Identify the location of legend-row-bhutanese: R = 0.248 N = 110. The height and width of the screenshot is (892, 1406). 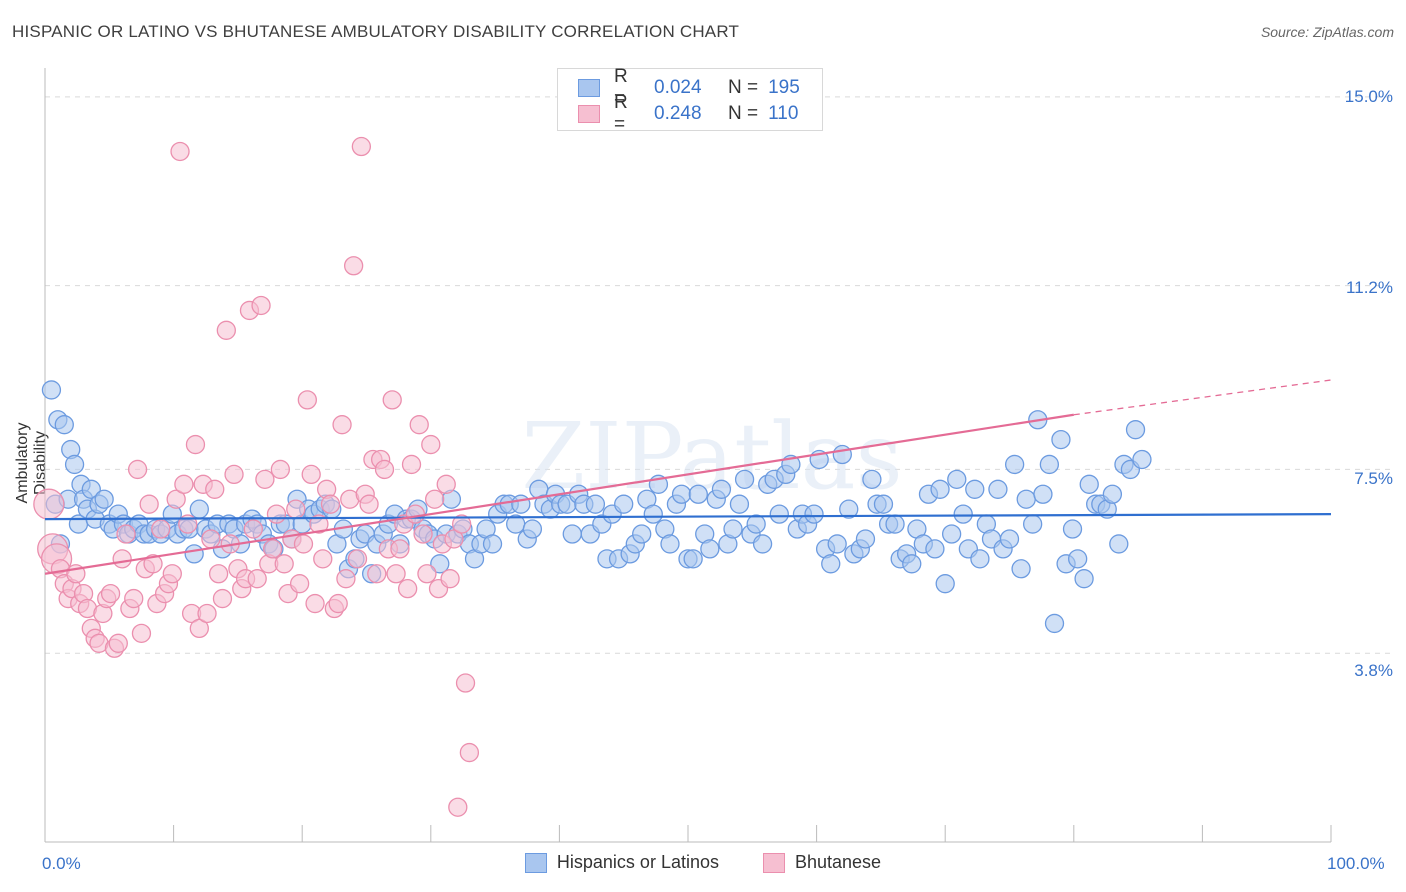
(688, 113).